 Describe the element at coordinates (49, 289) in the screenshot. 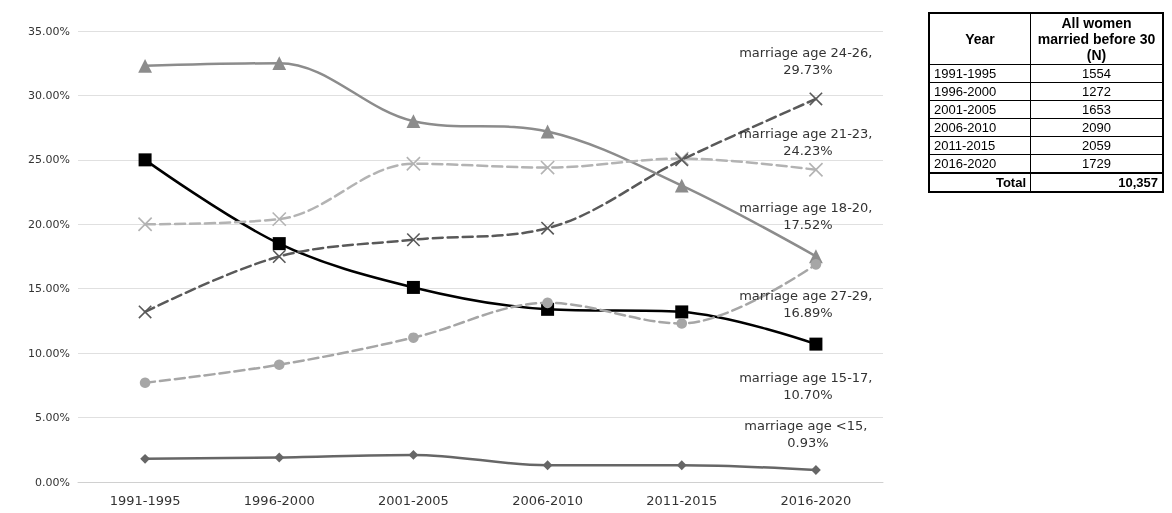

I see `y-tick-label: 15.00%` at that location.